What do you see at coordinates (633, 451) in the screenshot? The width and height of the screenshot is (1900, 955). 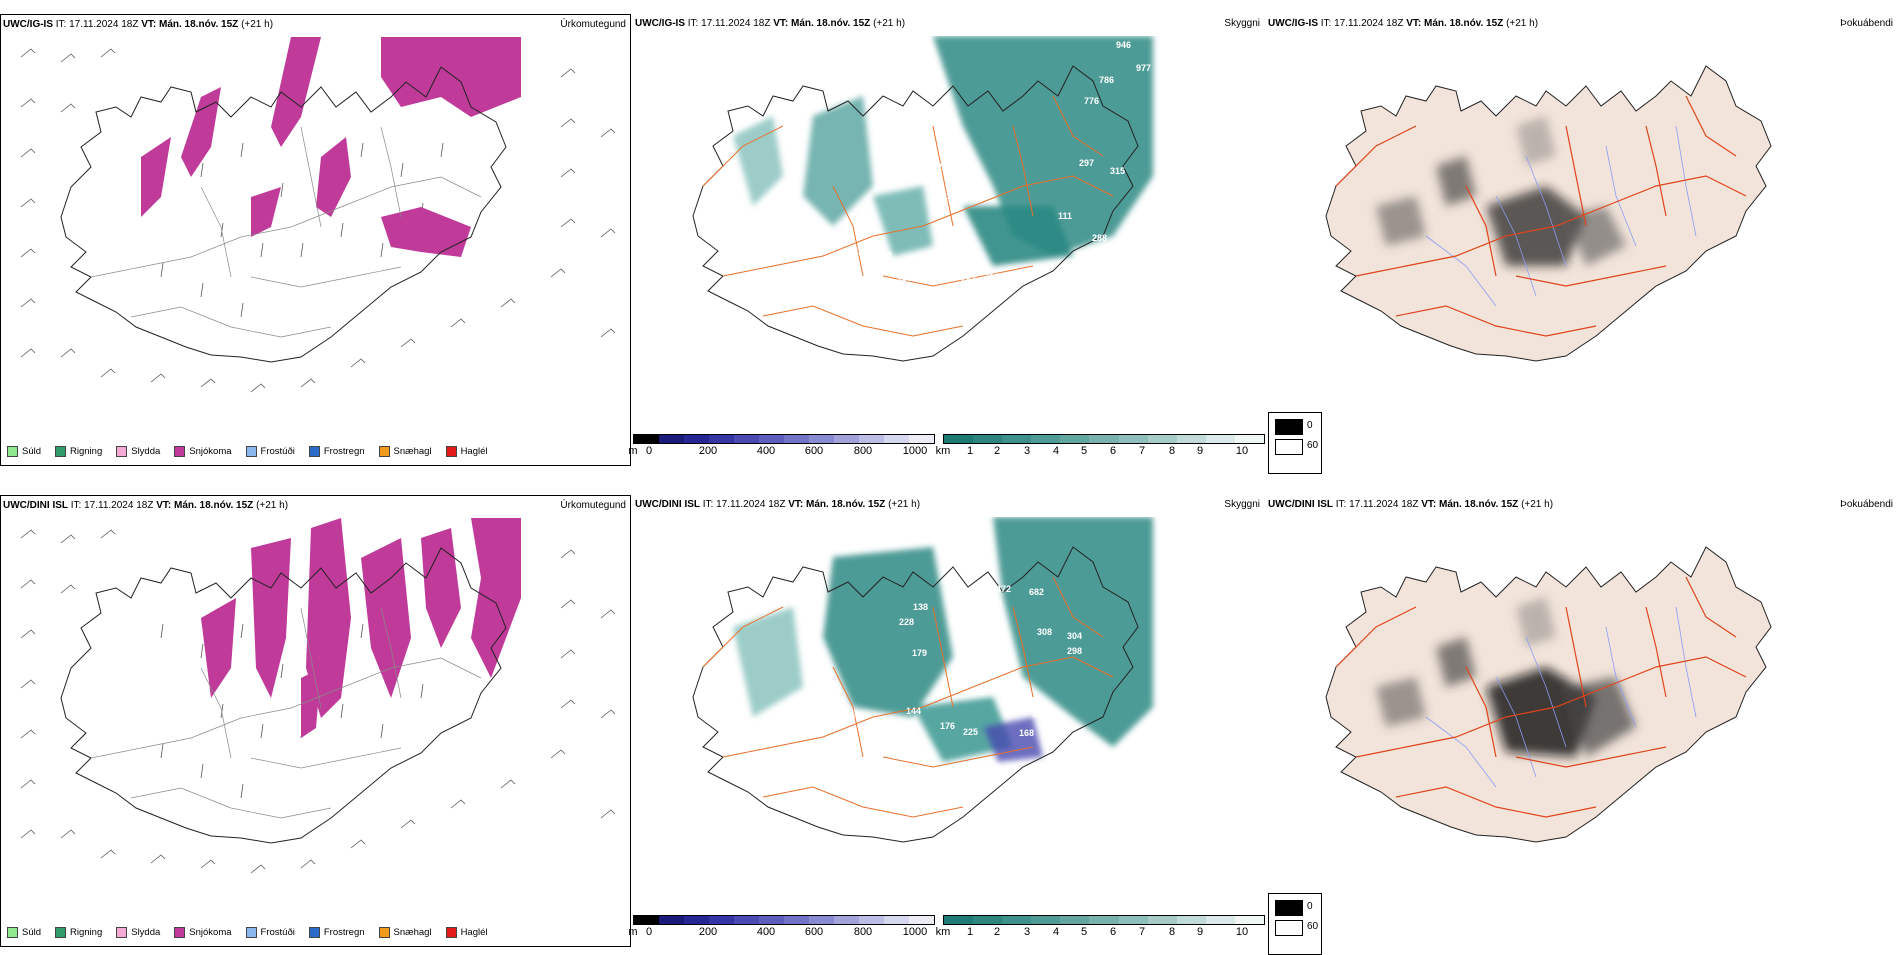 I see `height-unit: m` at bounding box center [633, 451].